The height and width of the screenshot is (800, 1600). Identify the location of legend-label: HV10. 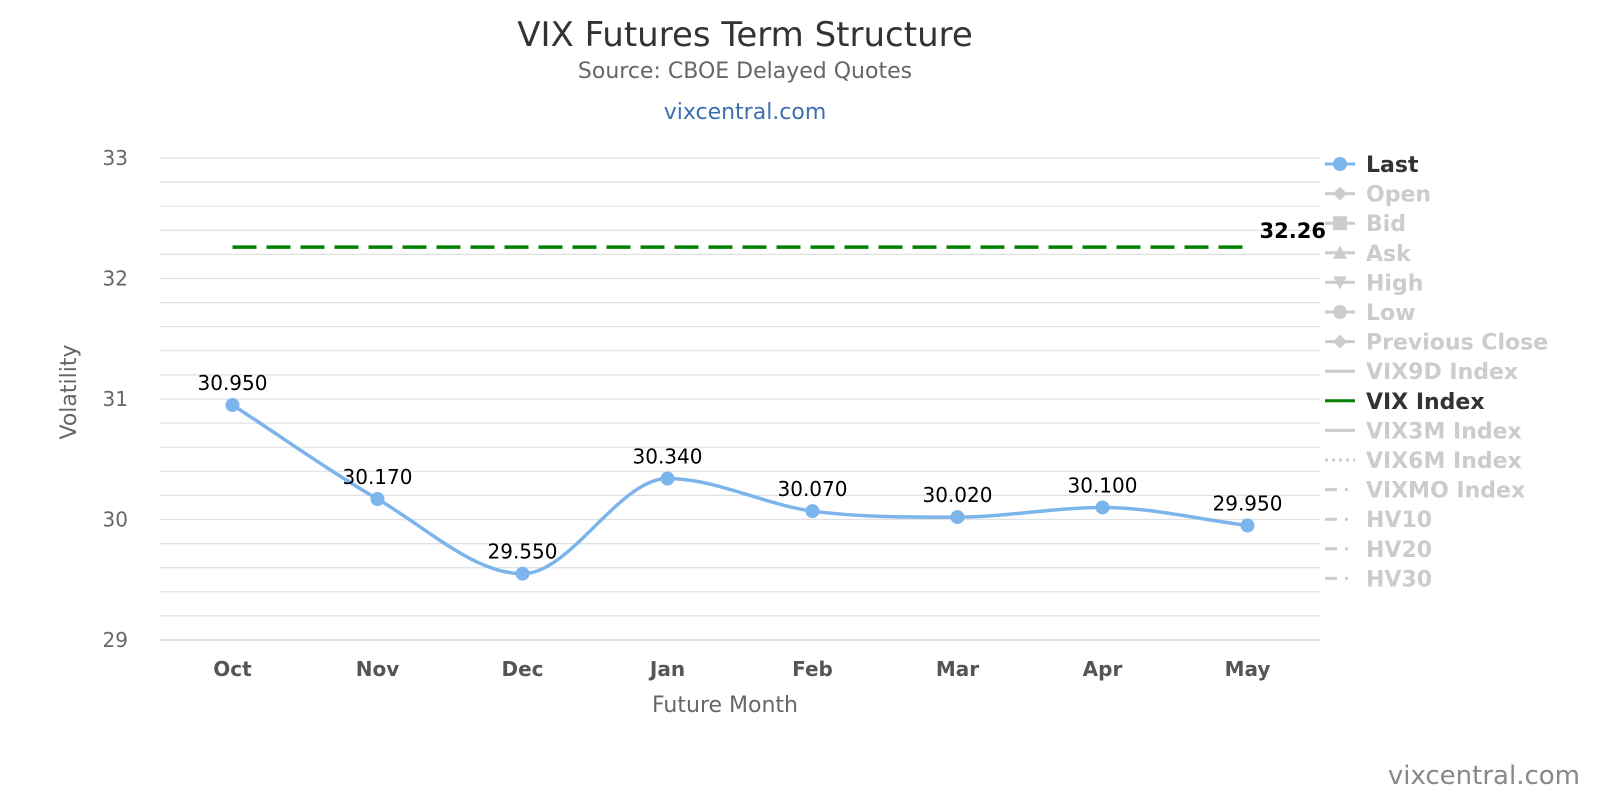
(1399, 520).